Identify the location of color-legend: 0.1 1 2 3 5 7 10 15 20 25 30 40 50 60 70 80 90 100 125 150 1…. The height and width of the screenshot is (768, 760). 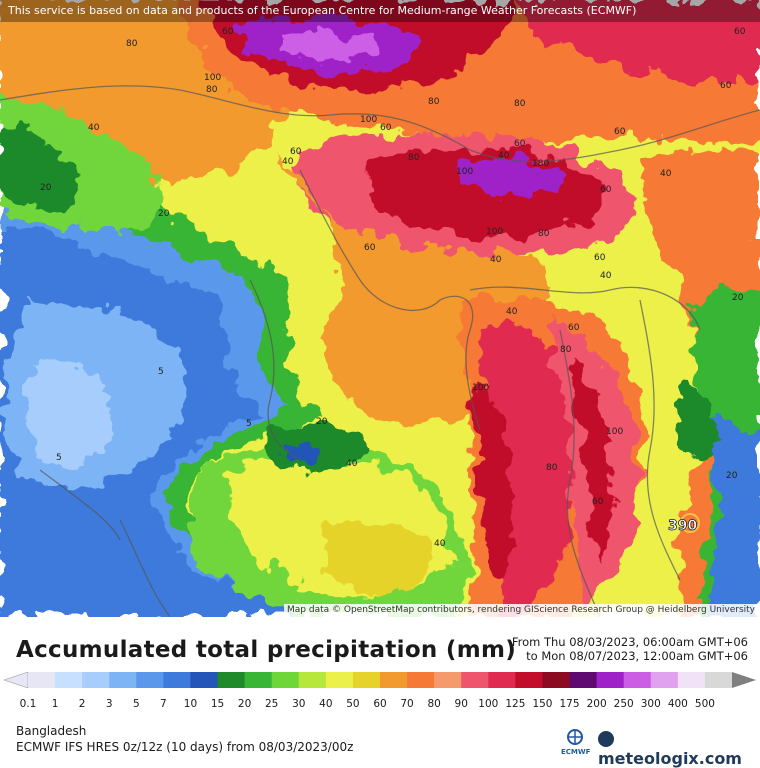
(380, 690).